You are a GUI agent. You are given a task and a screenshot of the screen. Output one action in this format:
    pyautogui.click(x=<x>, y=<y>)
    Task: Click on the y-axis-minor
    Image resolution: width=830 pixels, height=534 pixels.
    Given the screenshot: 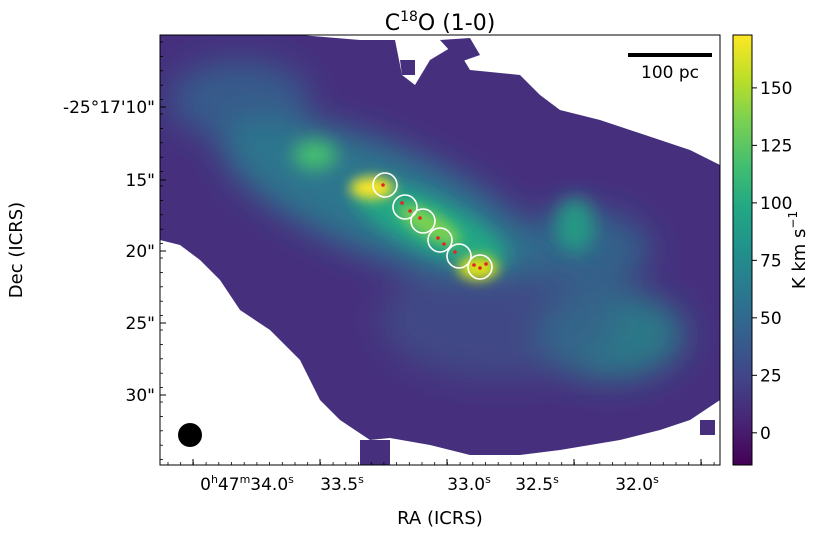 What is the action you would take?
    pyautogui.click(x=161, y=251)
    